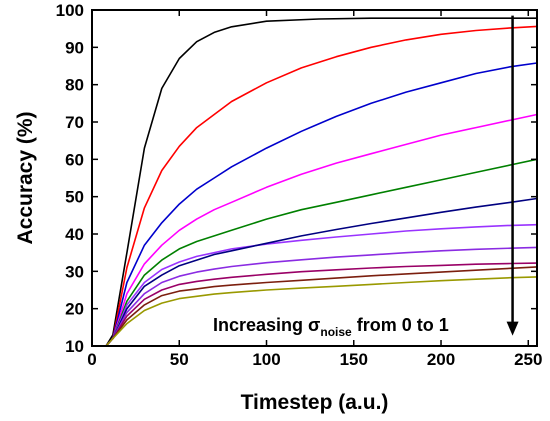 This screenshot has width=550, height=421. Describe the element at coordinates (74, 346) in the screenshot. I see `y-tick-label: 10` at that location.